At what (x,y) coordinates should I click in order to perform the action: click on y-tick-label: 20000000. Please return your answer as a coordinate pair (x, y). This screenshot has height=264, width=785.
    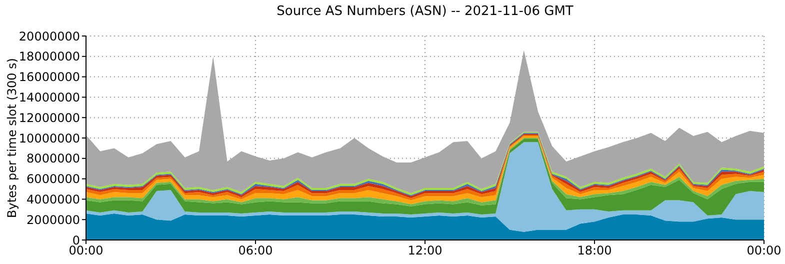
    Looking at the image, I should click on (49, 36).